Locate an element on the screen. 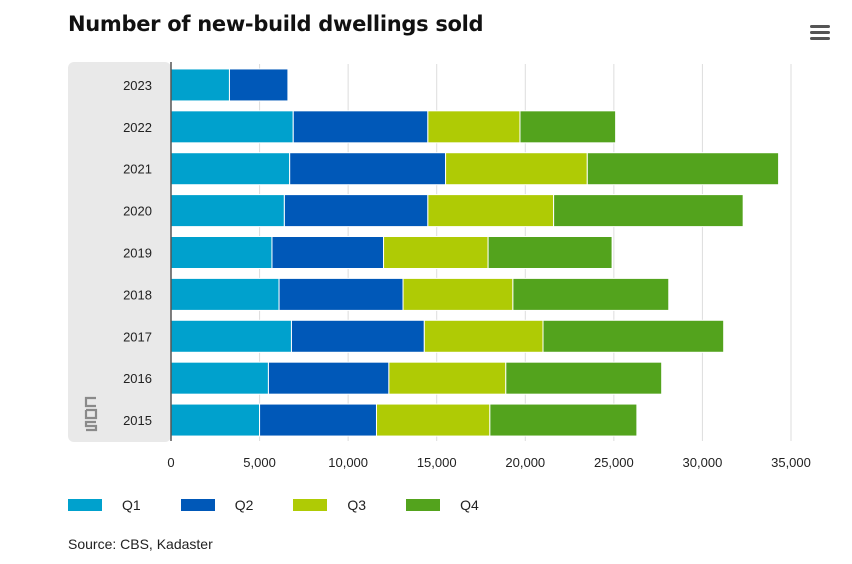 This screenshot has height=564, width=852. bar-q3-2016 is located at coordinates (447, 378).